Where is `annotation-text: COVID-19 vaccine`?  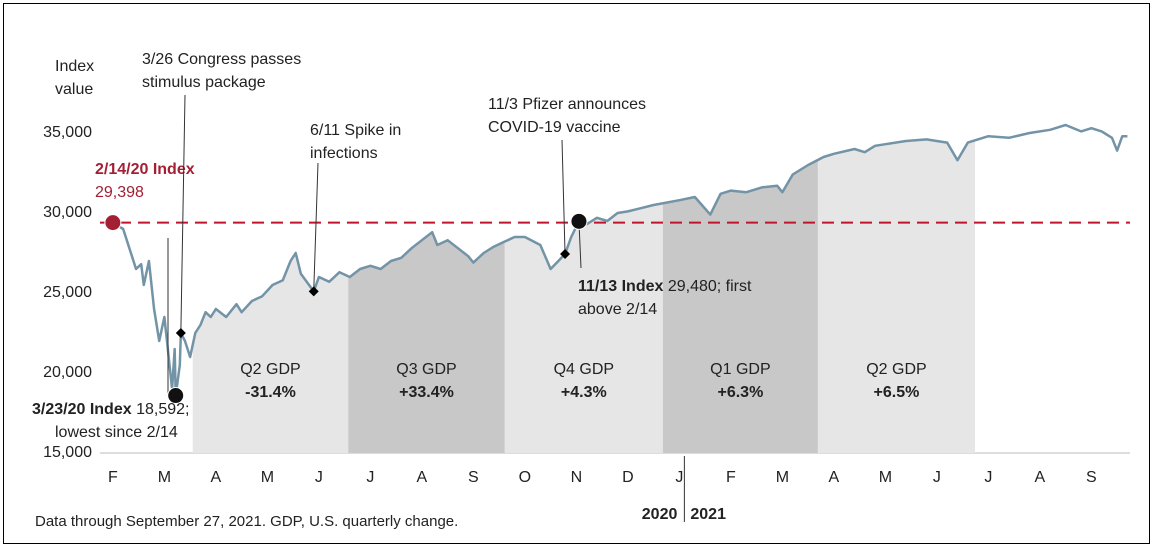
annotation-text: COVID-19 vaccine is located at coordinates (554, 127).